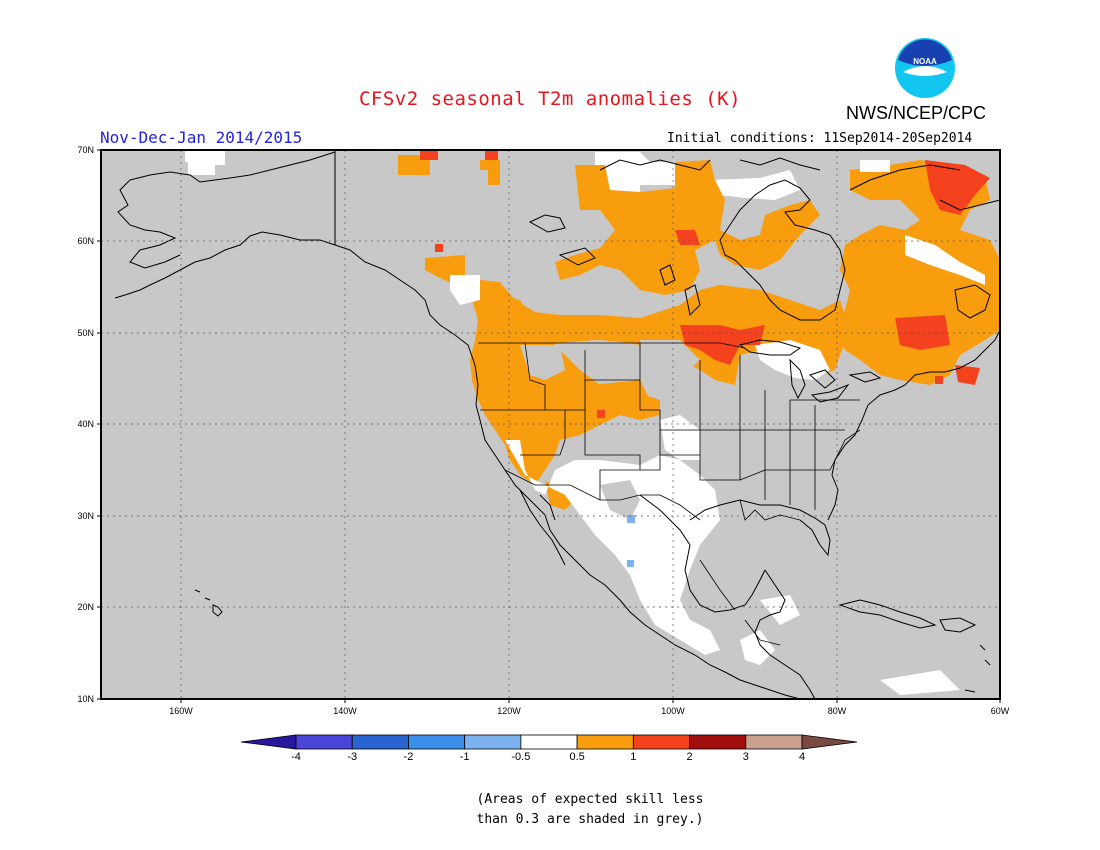 This screenshot has height=850, width=1100. Describe the element at coordinates (1000, 711) in the screenshot. I see `lon-label: 60W` at that location.